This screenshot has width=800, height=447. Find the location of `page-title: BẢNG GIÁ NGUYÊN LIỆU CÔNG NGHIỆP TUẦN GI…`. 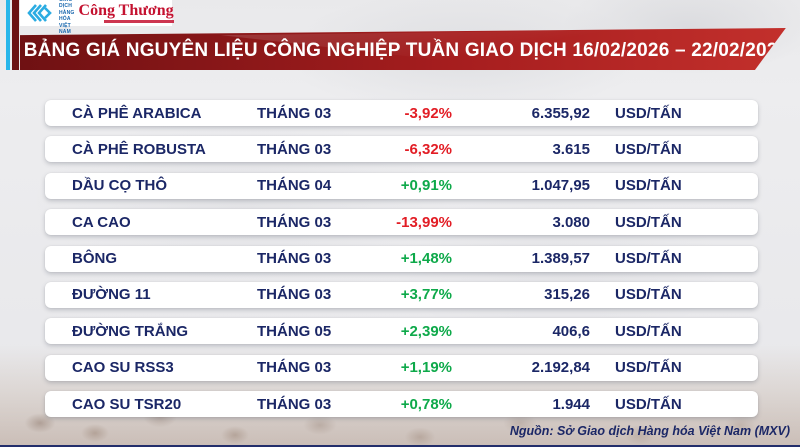

page-title: BẢNG GIÁ NGUYÊN LIỆU CÔNG NGHIỆP TUẦN GI… is located at coordinates (406, 50).